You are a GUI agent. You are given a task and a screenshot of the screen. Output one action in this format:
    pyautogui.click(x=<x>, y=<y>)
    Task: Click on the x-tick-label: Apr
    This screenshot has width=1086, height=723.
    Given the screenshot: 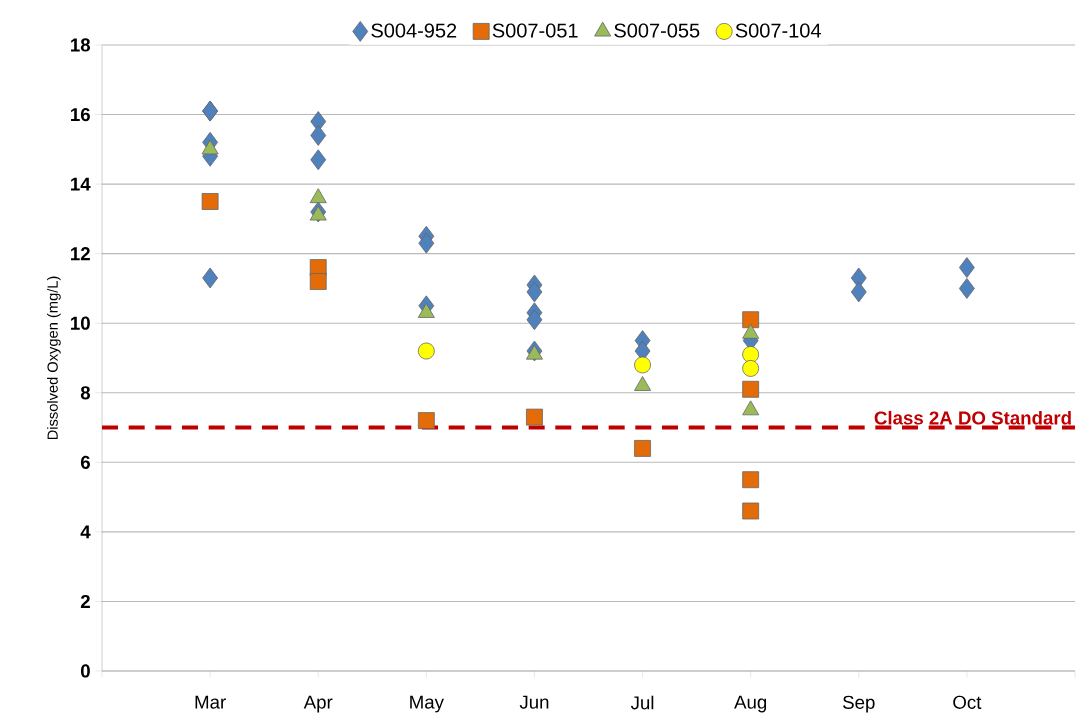 What is the action you would take?
    pyautogui.click(x=318, y=704)
    